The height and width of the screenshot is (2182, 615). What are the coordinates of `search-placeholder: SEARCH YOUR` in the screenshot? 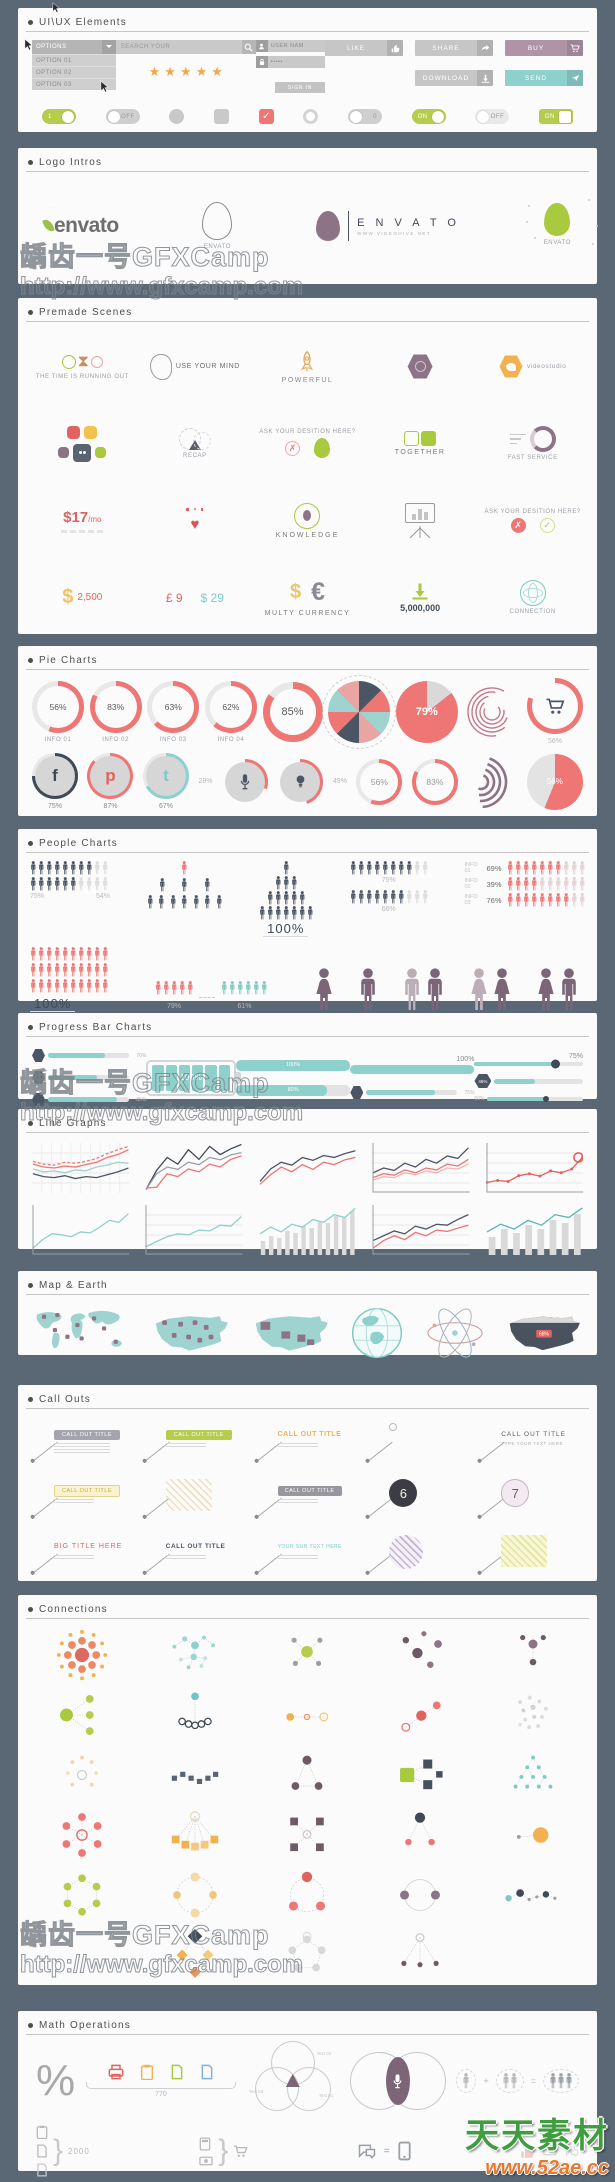 It's located at (145, 47).